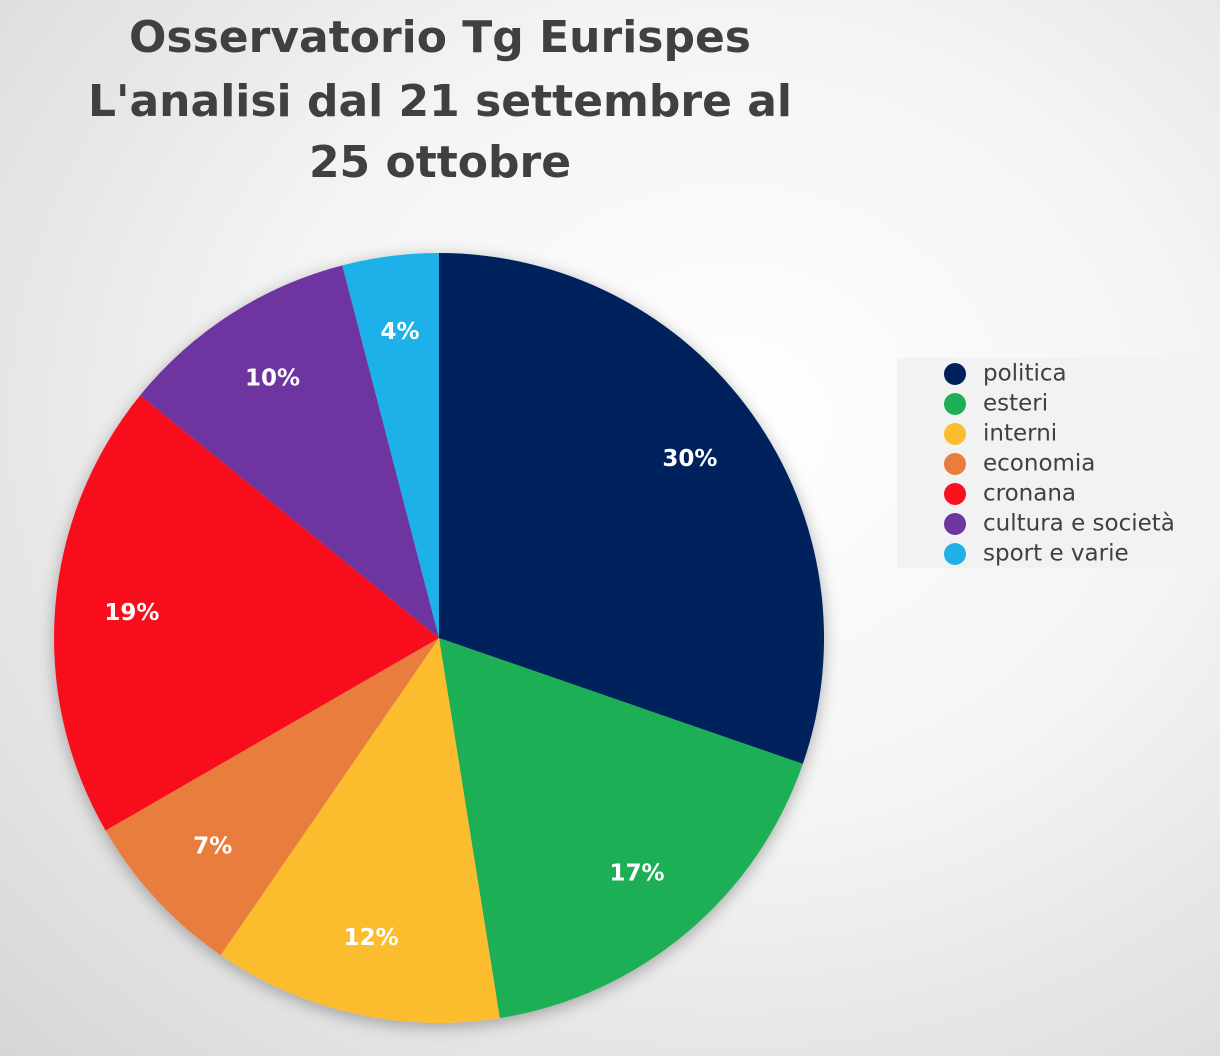  What do you see at coordinates (636, 873) in the screenshot?
I see `value-label: 17%` at bounding box center [636, 873].